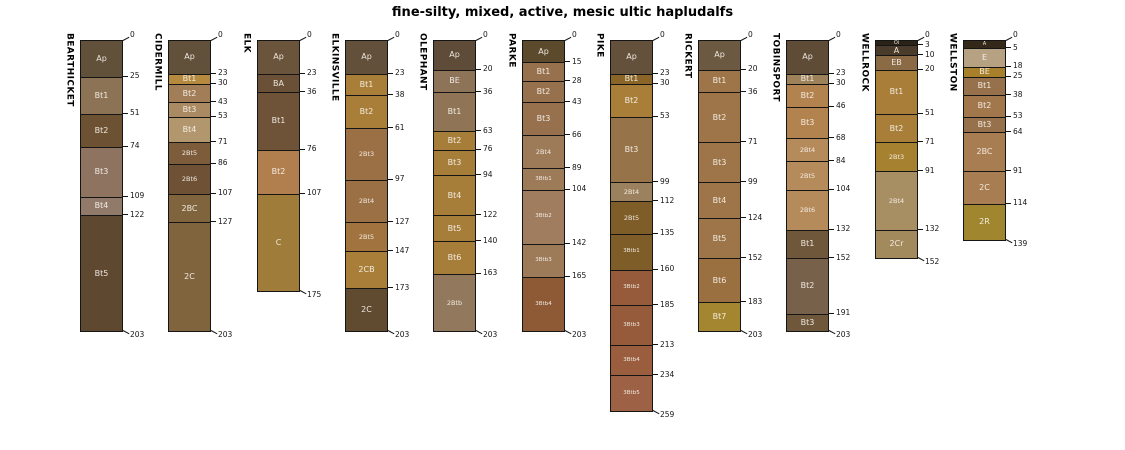  Describe the element at coordinates (225, 221) in the screenshot. I see `depth-label: 127` at that location.